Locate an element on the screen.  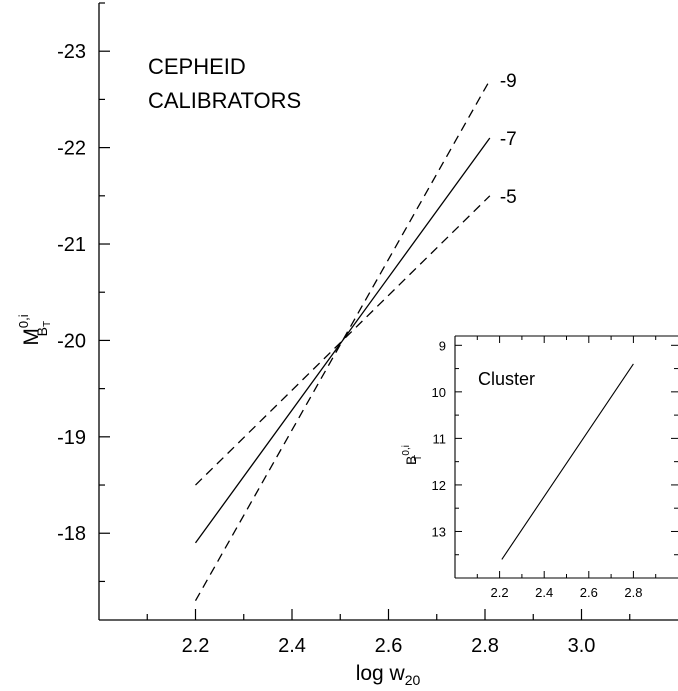
inset-x-tick-label: 2.6 is located at coordinates (589, 592).